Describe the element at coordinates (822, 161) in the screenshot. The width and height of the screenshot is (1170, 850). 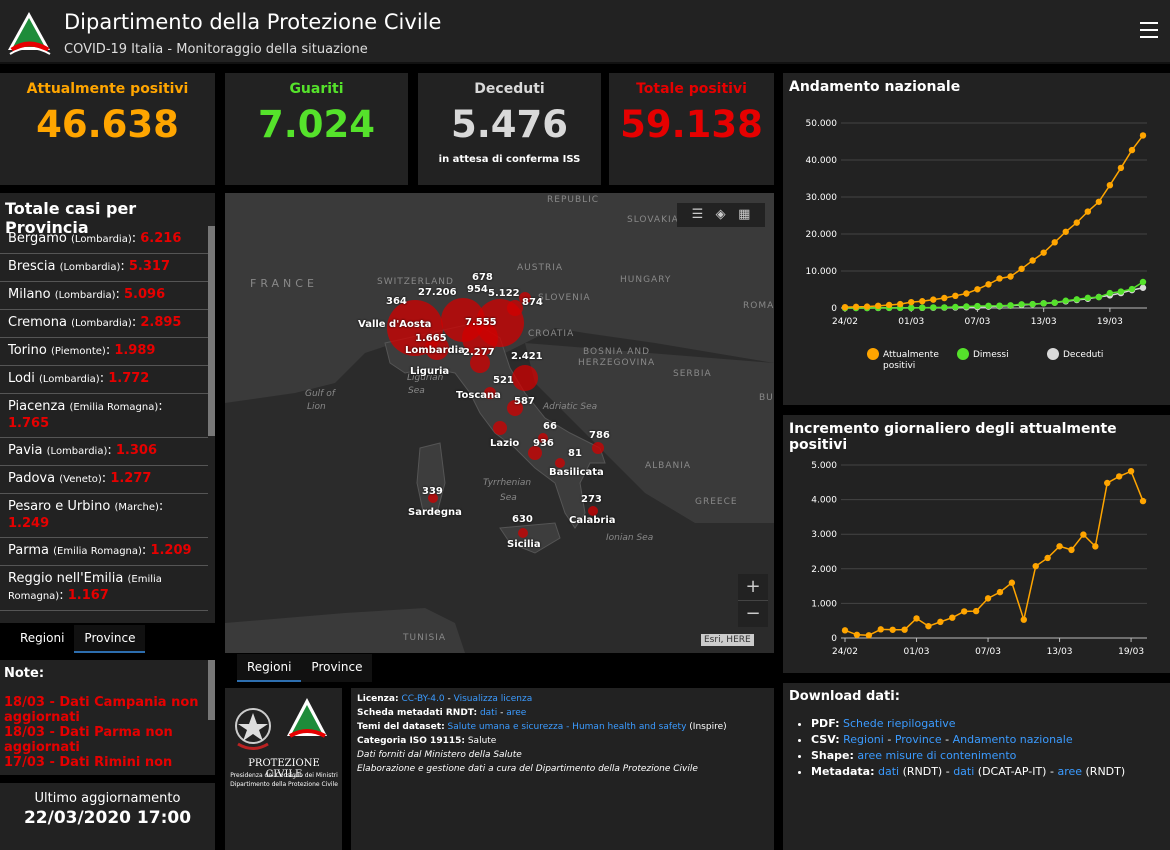
I see `y-tick-label: 40.000` at that location.